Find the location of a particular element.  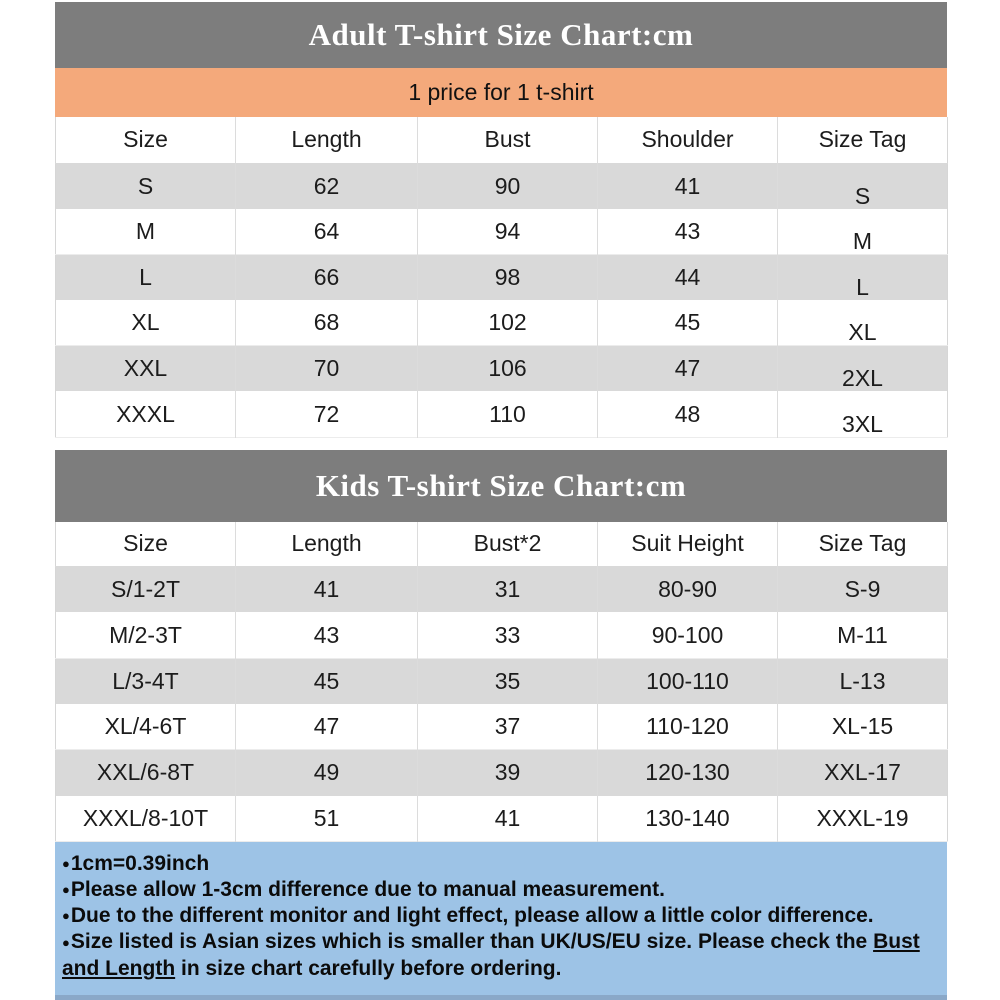

adult-table-header: Size Length Bust Shoulder Size Tag is located at coordinates (501, 140).